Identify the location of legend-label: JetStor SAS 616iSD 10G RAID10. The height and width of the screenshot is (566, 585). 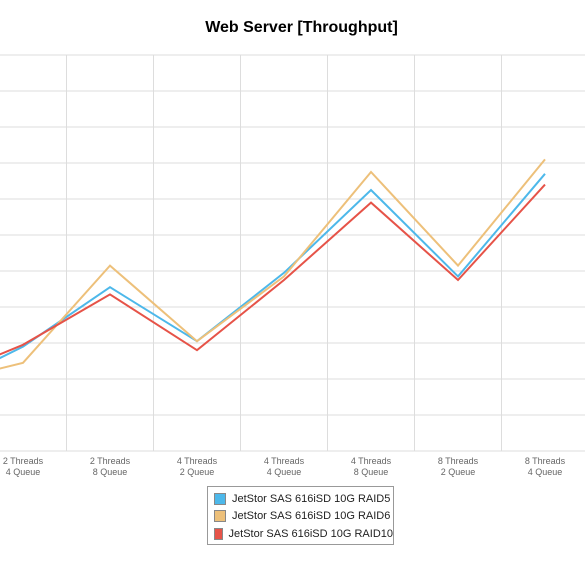
(310, 533).